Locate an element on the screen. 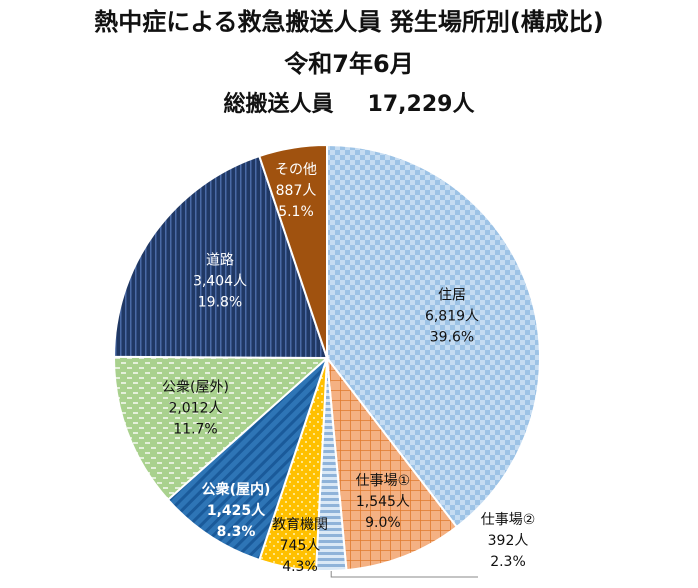  slice-label-count: 745人 is located at coordinates (300, 546).